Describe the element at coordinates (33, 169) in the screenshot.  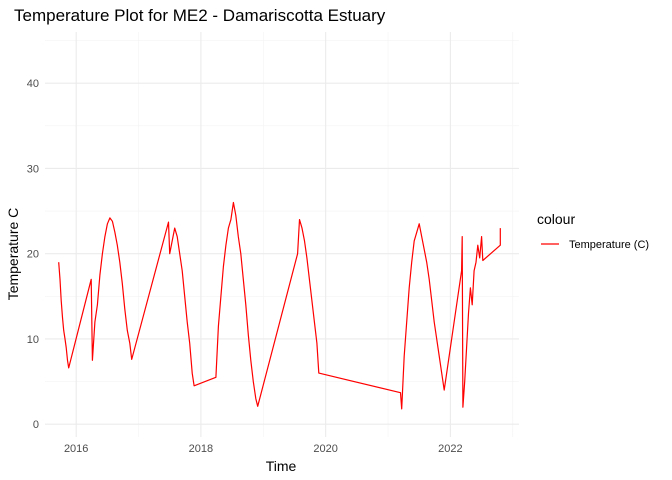
I see `y-tick-label: 30` at that location.